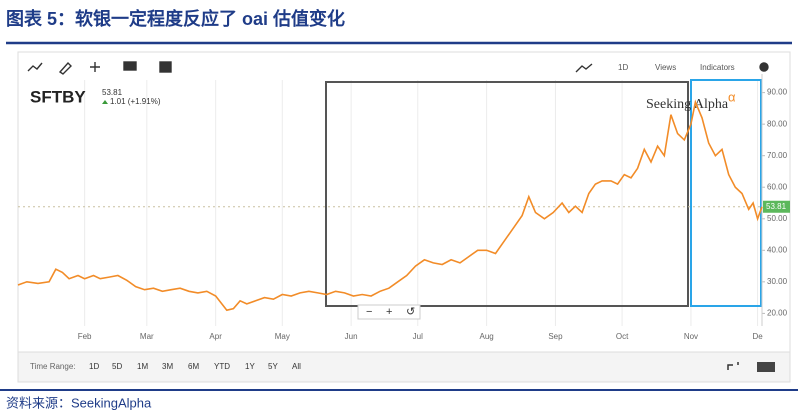  What do you see at coordinates (112, 92) in the screenshot?
I see `header-price: 53.81` at bounding box center [112, 92].